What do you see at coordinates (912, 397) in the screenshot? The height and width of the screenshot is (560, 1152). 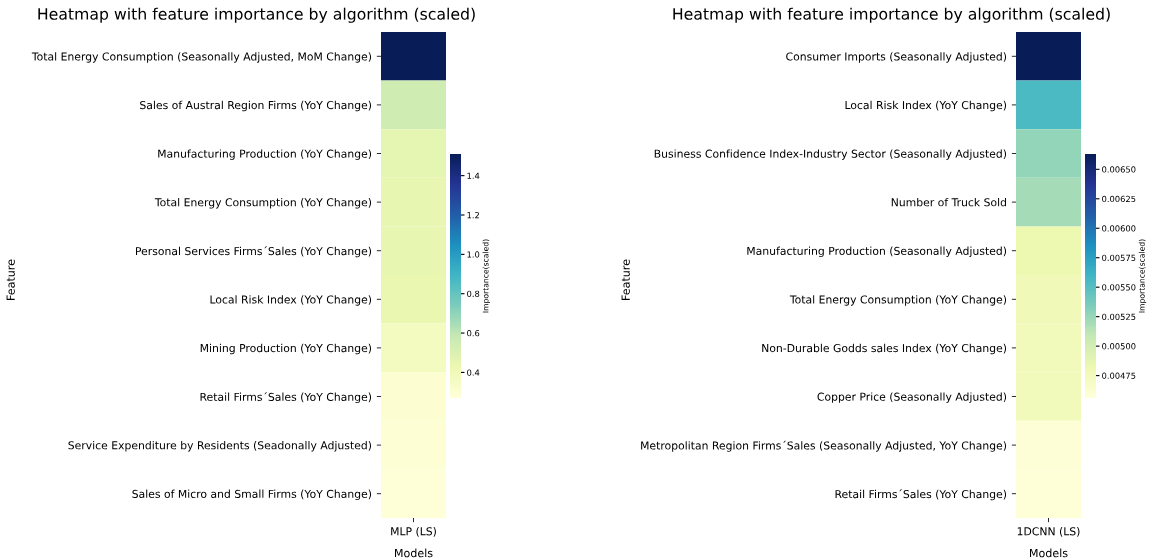 I see `y-tick-label: Copper Price (Seasonally Adjusted)` at bounding box center [912, 397].